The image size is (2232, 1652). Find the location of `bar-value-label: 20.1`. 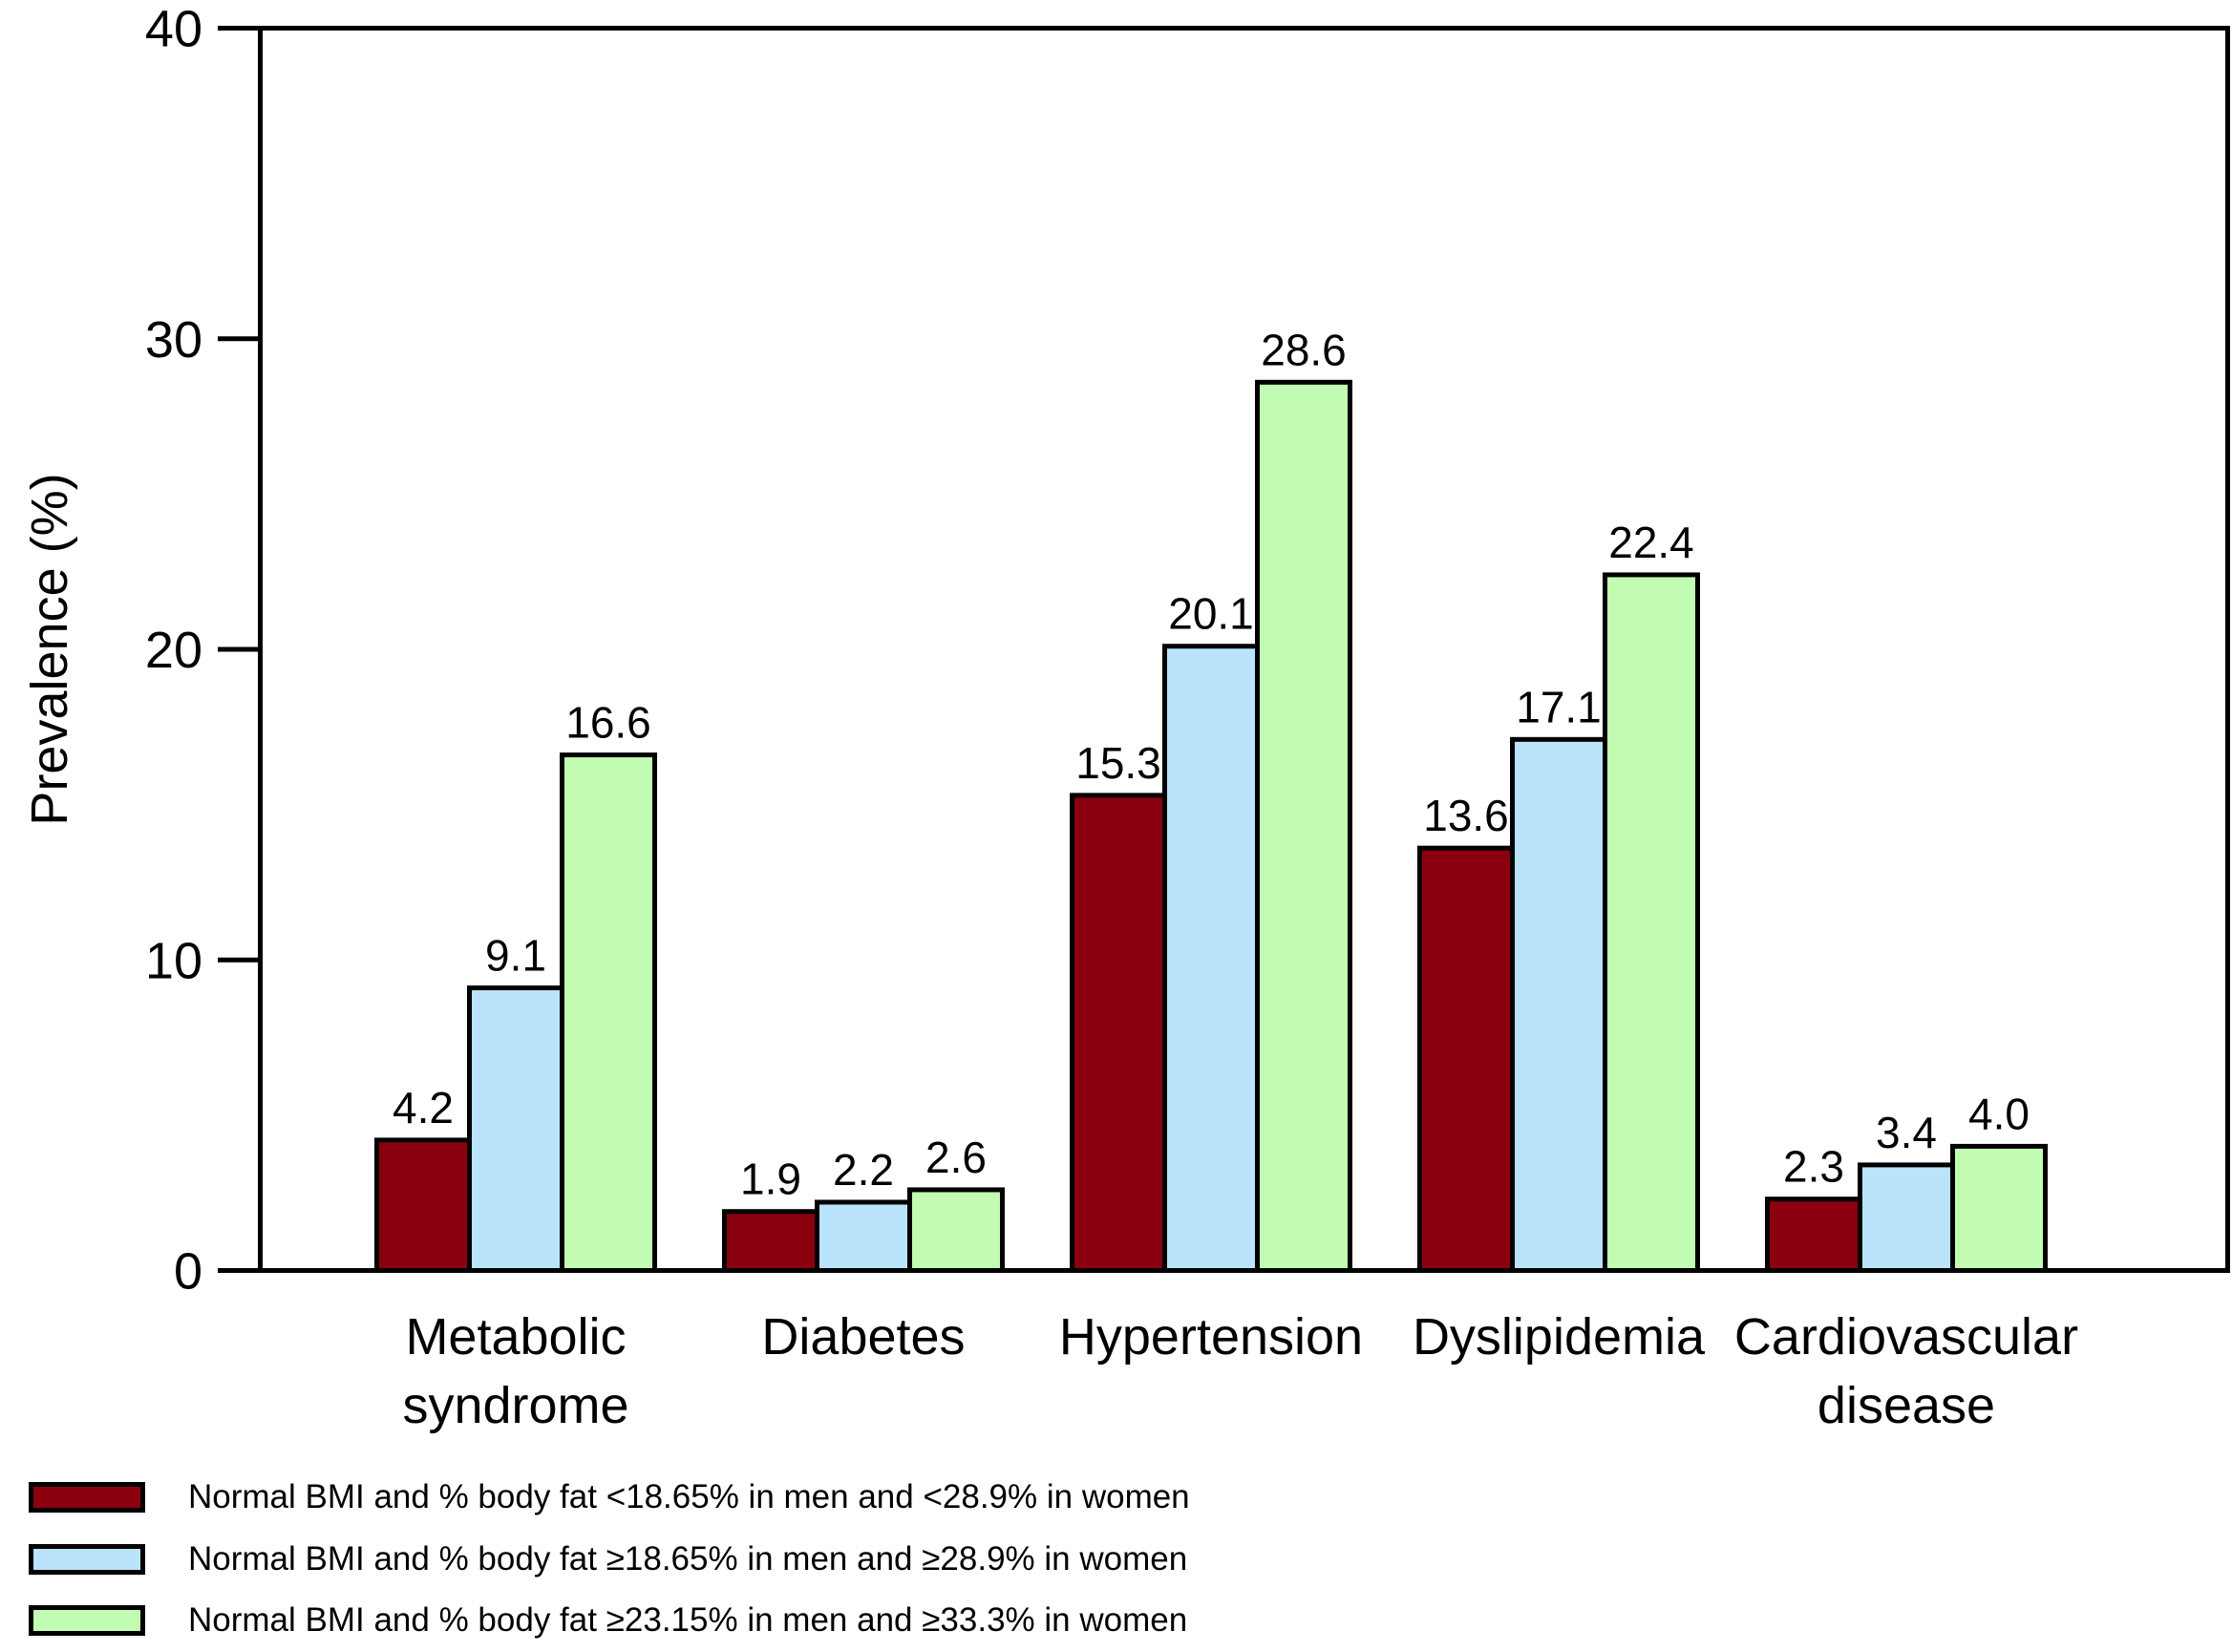

bar-value-label: 20.1 is located at coordinates (1211, 614).